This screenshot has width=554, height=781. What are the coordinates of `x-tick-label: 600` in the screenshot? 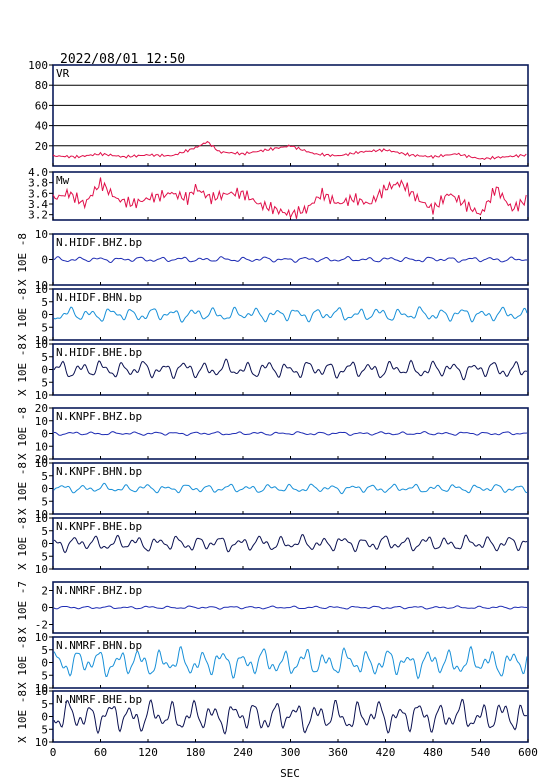 It's located at (528, 752).